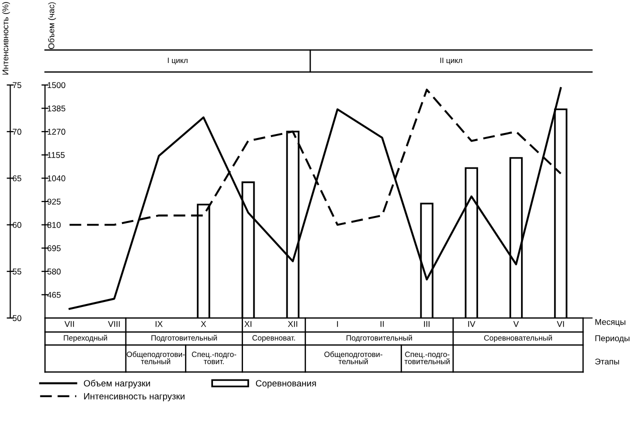 This screenshot has width=640, height=422. What do you see at coordinates (54, 201) in the screenshot?
I see `y-tick-label: 925` at bounding box center [54, 201].